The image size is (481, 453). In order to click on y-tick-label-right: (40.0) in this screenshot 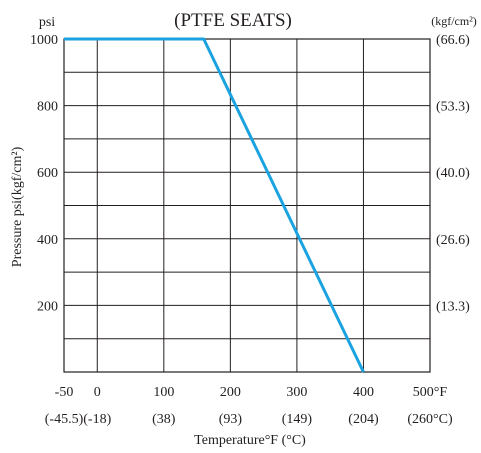, I will do `click(453, 173)`.